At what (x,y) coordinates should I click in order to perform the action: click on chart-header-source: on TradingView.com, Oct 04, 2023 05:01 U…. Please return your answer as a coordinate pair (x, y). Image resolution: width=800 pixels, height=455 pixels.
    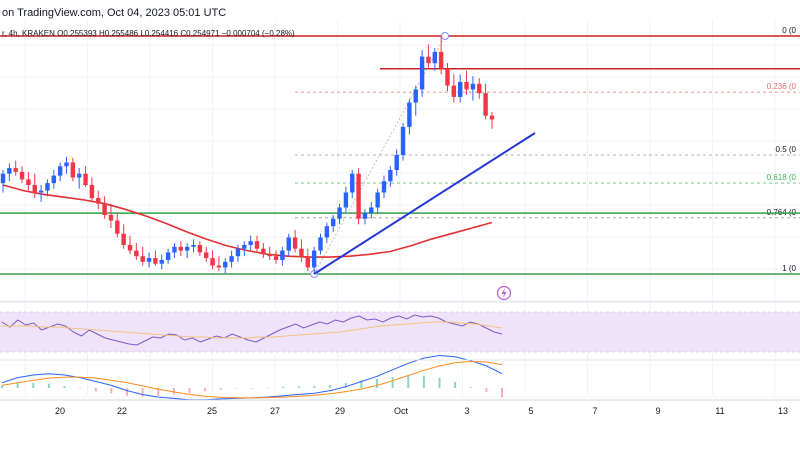
    Looking at the image, I should click on (114, 13).